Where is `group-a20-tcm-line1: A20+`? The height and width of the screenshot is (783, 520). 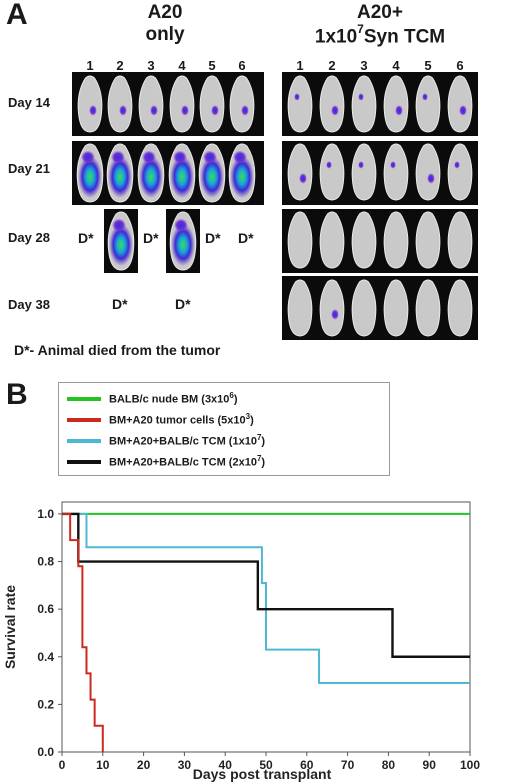
group-a20-tcm-line1: A20+ is located at coordinates (380, 12).